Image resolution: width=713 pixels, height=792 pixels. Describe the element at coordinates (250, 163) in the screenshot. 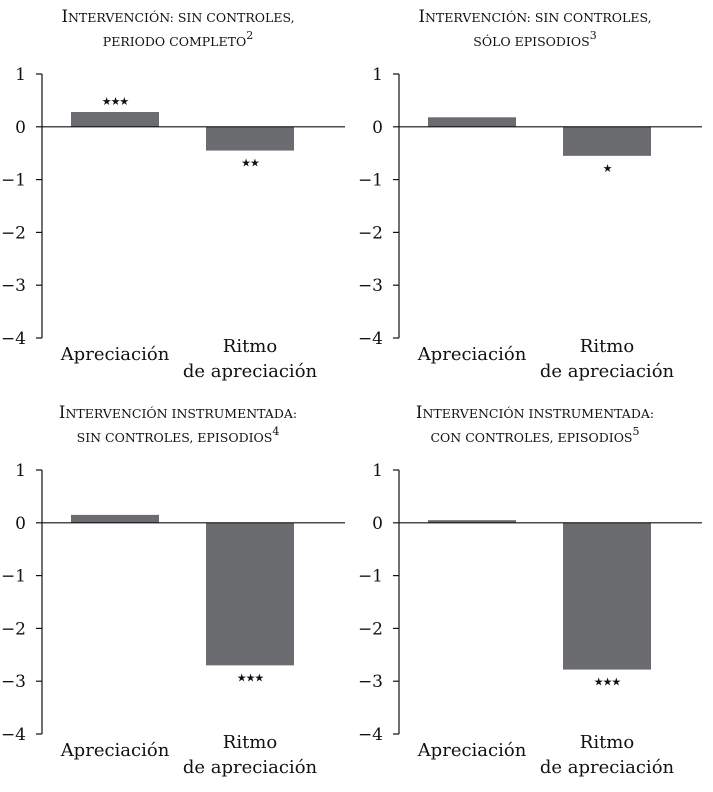

I see `significance-stars: ★★` at that location.